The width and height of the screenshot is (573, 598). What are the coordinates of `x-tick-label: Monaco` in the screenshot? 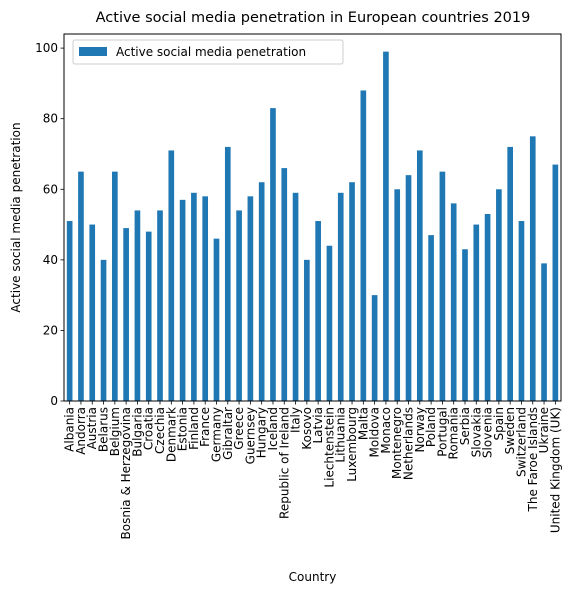 It's located at (386, 430).